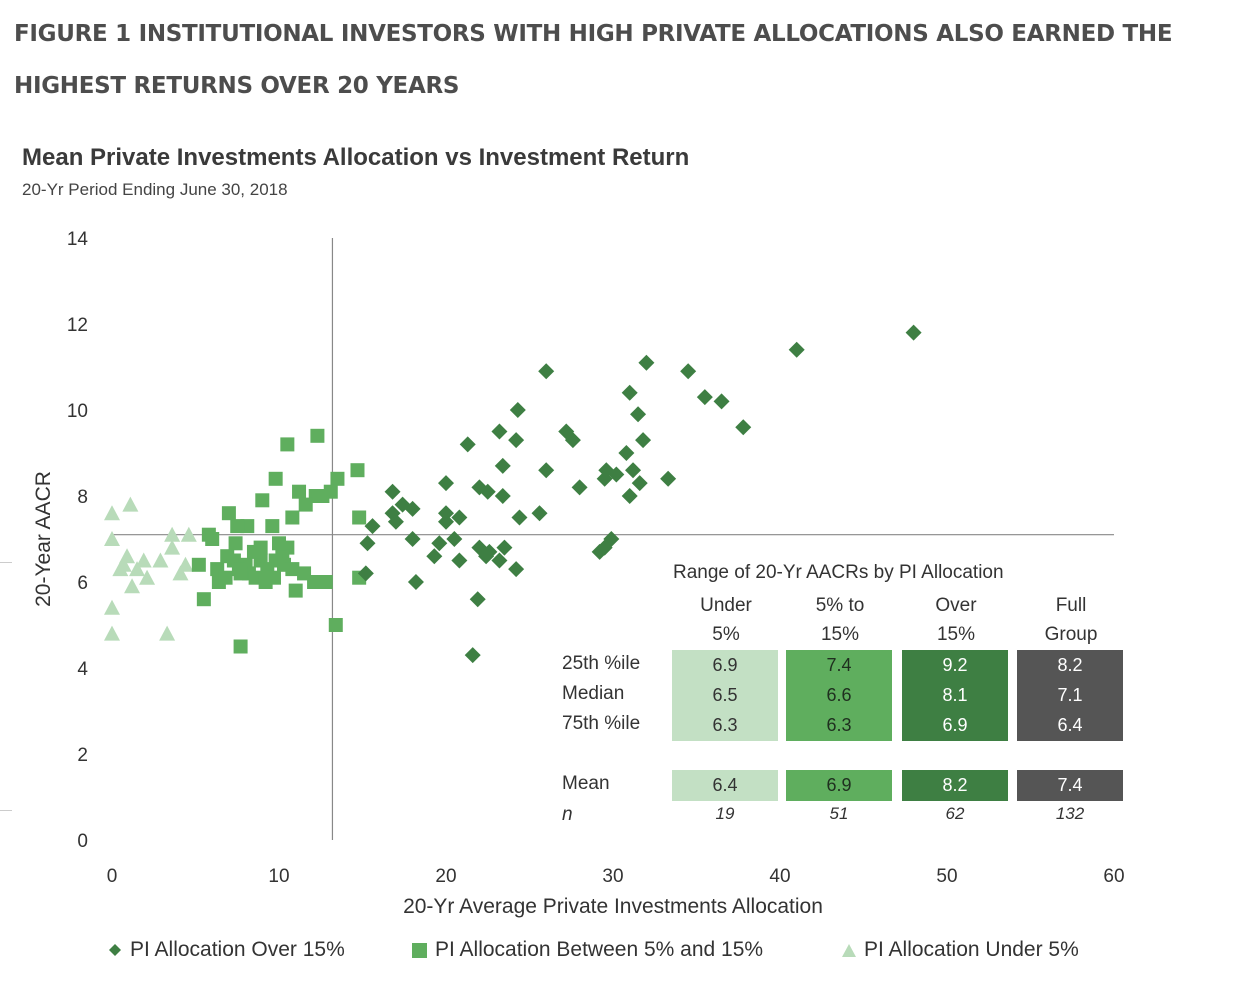 The height and width of the screenshot is (982, 1244). Describe the element at coordinates (155, 189) in the screenshot. I see `chart-subtitle: 20-Yr Period Ending June 30, 2018` at that location.